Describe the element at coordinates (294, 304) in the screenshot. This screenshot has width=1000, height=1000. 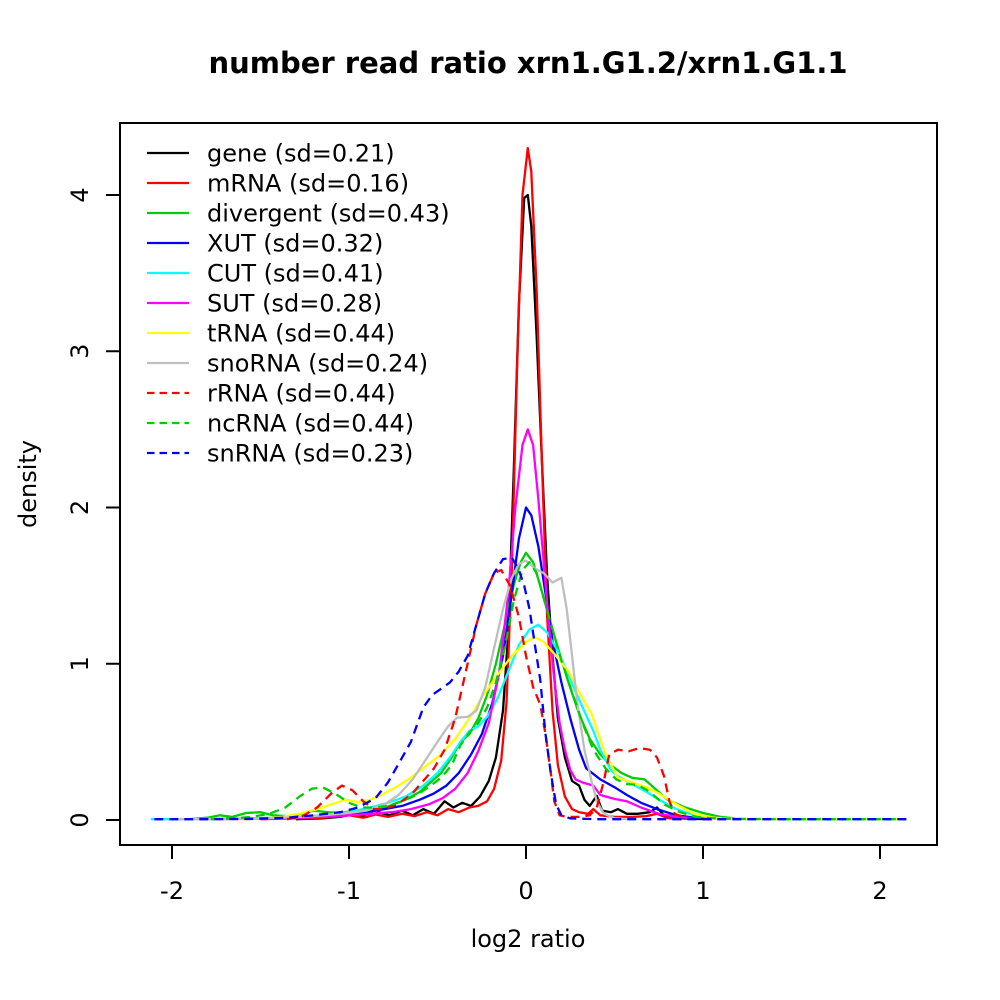
I see `legend-label-SUT: SUT (sd=0.28)` at that location.